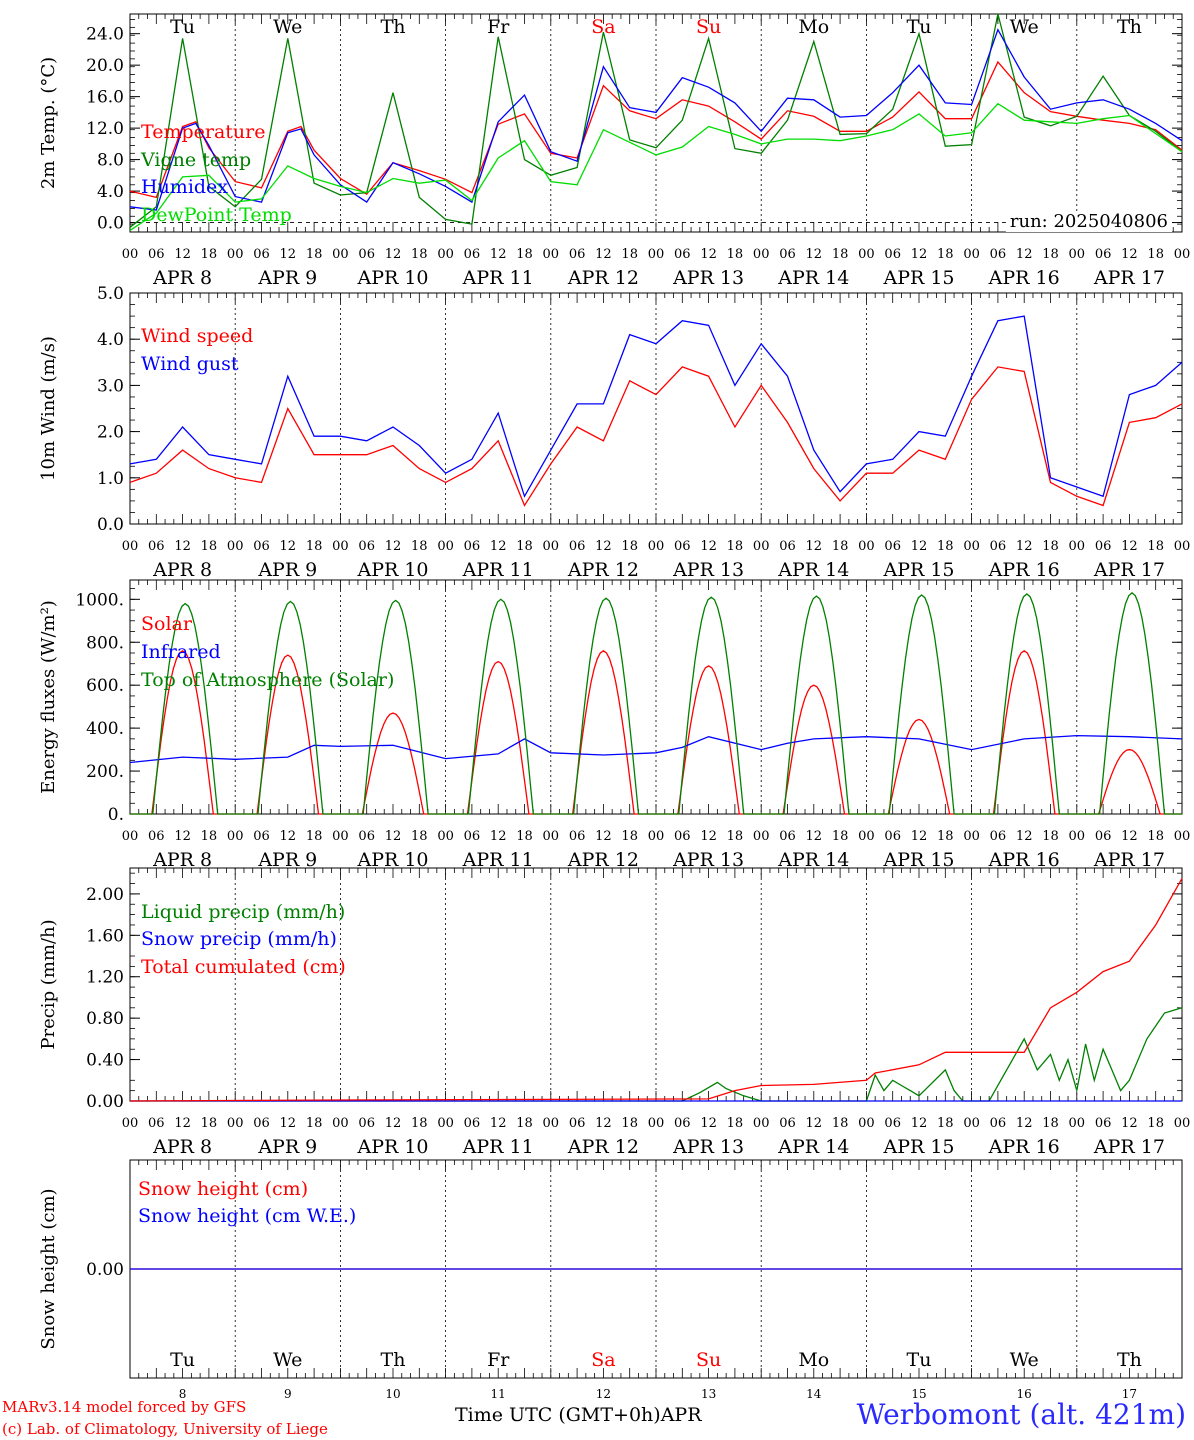 The image size is (1194, 1440). I want to click on series-line-temperature, so click(656, 129).